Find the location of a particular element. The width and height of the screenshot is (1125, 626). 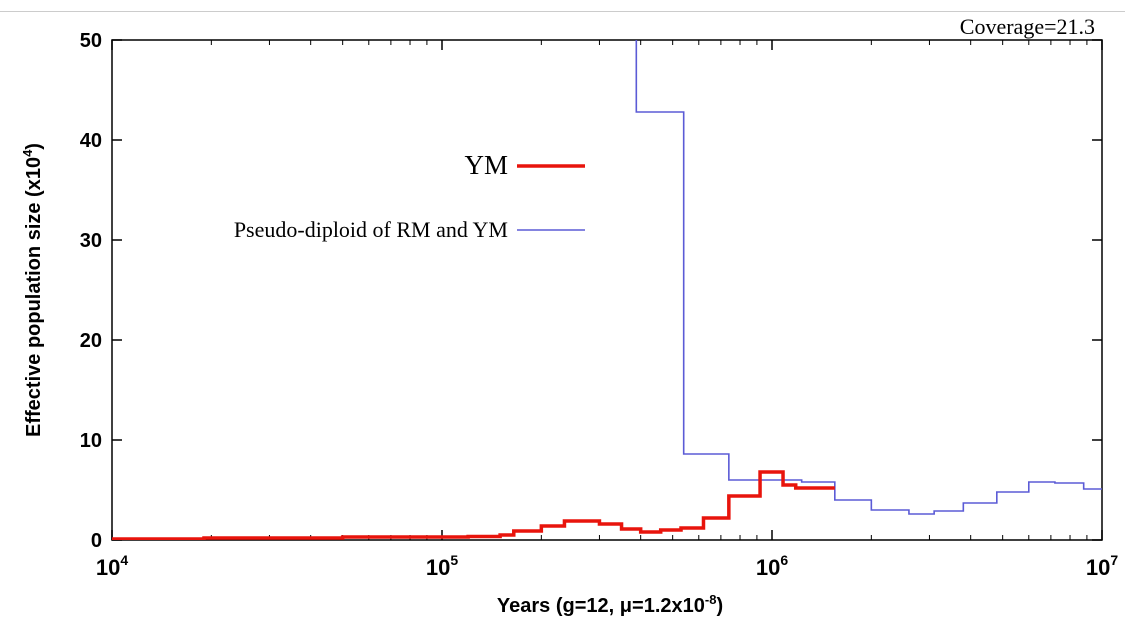

x-tick-label-1e6: 10⁶ is located at coordinates (772, 566).